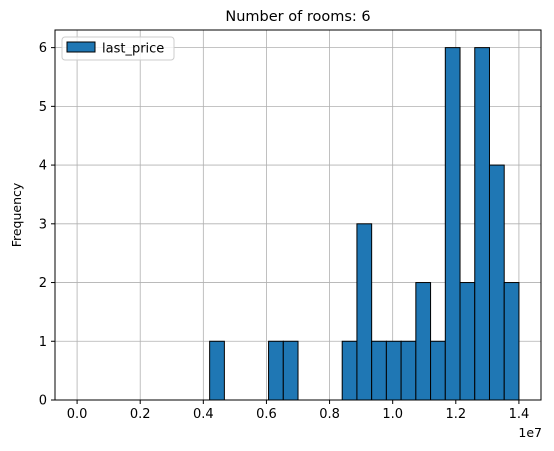 The height and width of the screenshot is (451, 554). I want to click on legend-swatch, so click(81, 47).